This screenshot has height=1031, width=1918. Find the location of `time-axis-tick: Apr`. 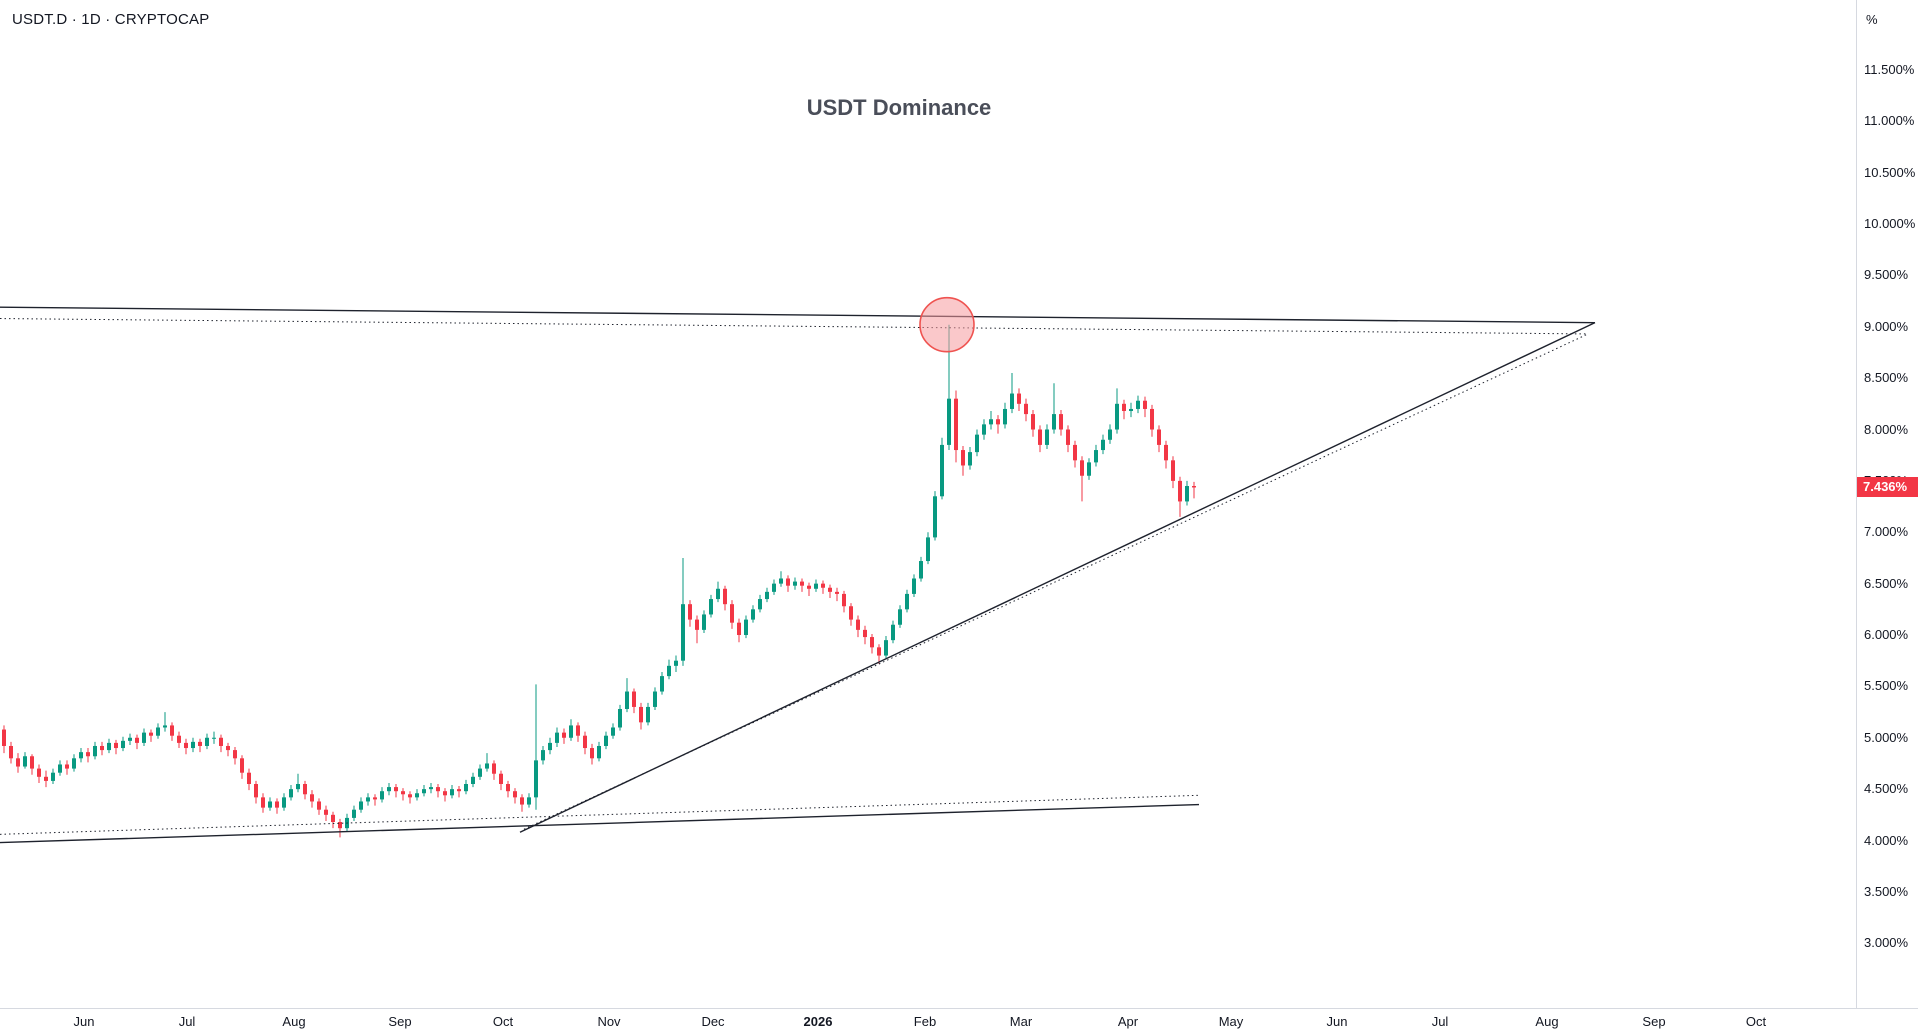

time-axis-tick: Apr is located at coordinates (1128, 1021).